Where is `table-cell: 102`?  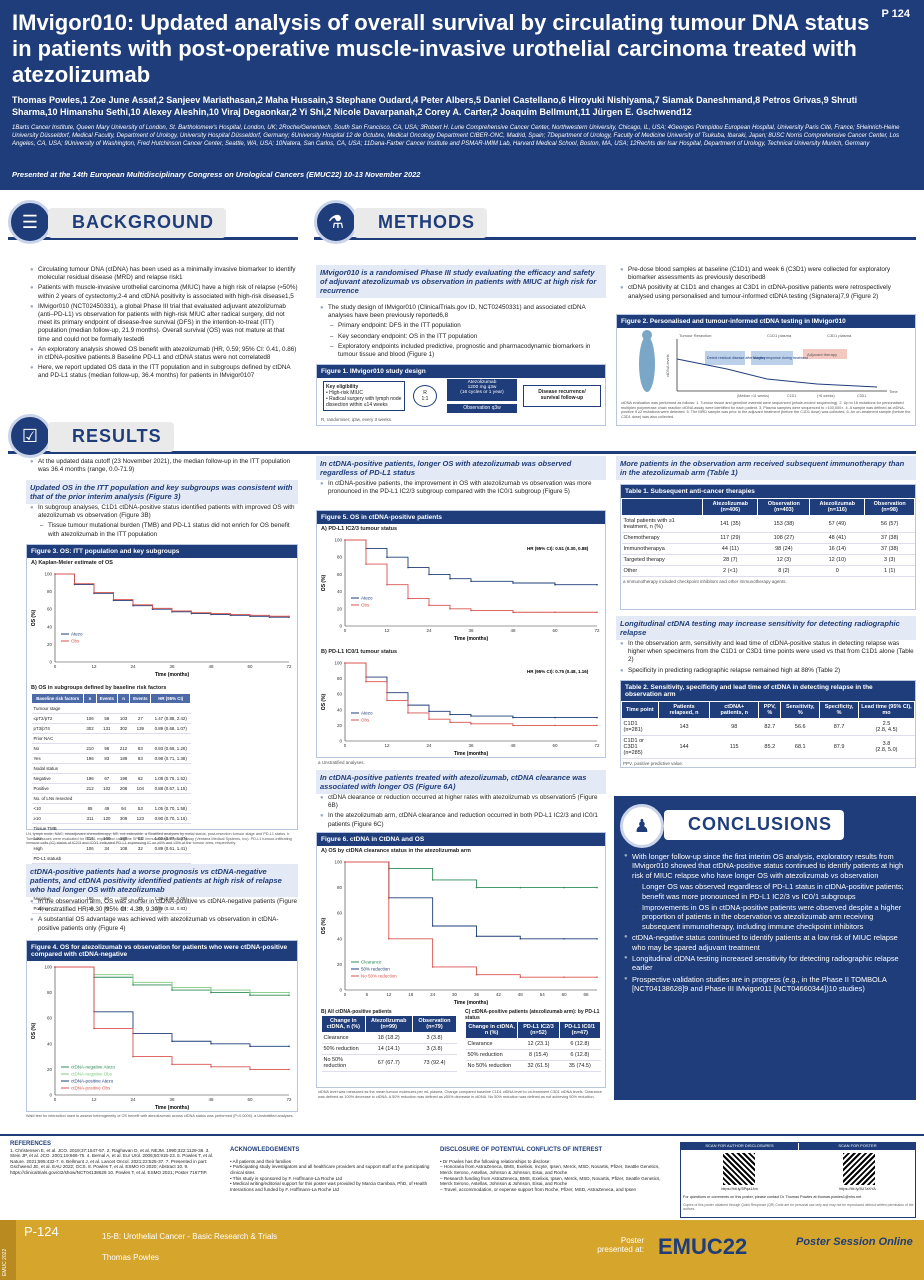
table-cell: 102 is located at coordinates (107, 788).